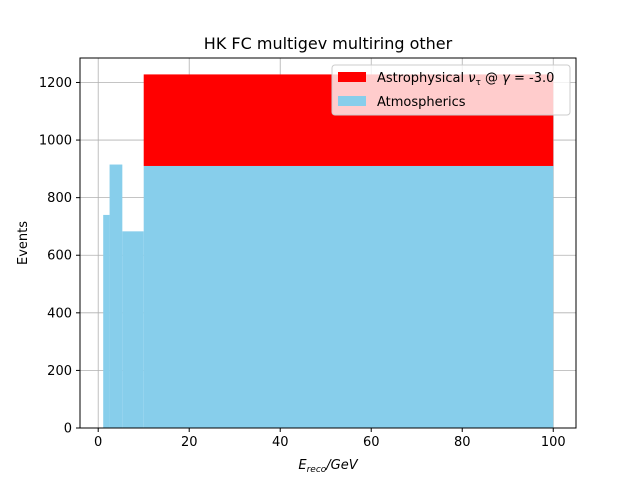 The image size is (640, 480). Describe the element at coordinates (23, 243) in the screenshot. I see `y-axis-label: Events` at that location.